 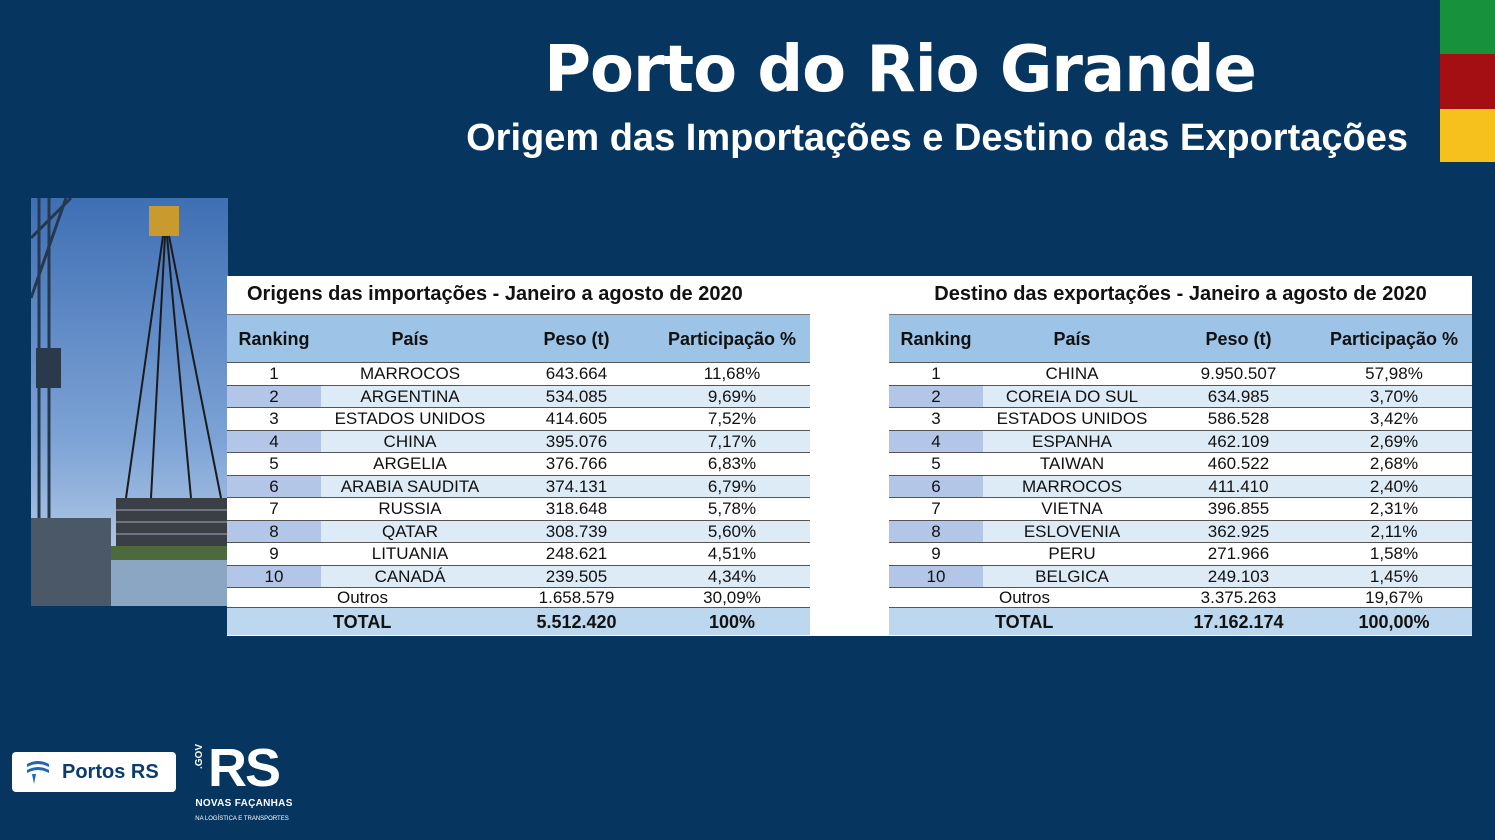 I want to click on gov-rs-logo-subslogan: NA LOGÍSTICA E TRANSPORTES, so click(x=242, y=819).